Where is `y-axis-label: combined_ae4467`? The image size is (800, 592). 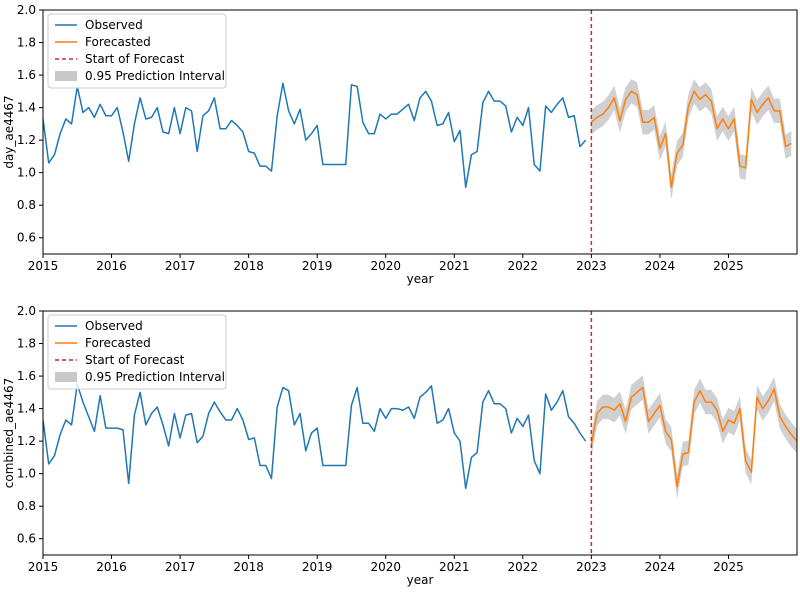 y-axis-label: combined_ae4467 is located at coordinates (9, 433).